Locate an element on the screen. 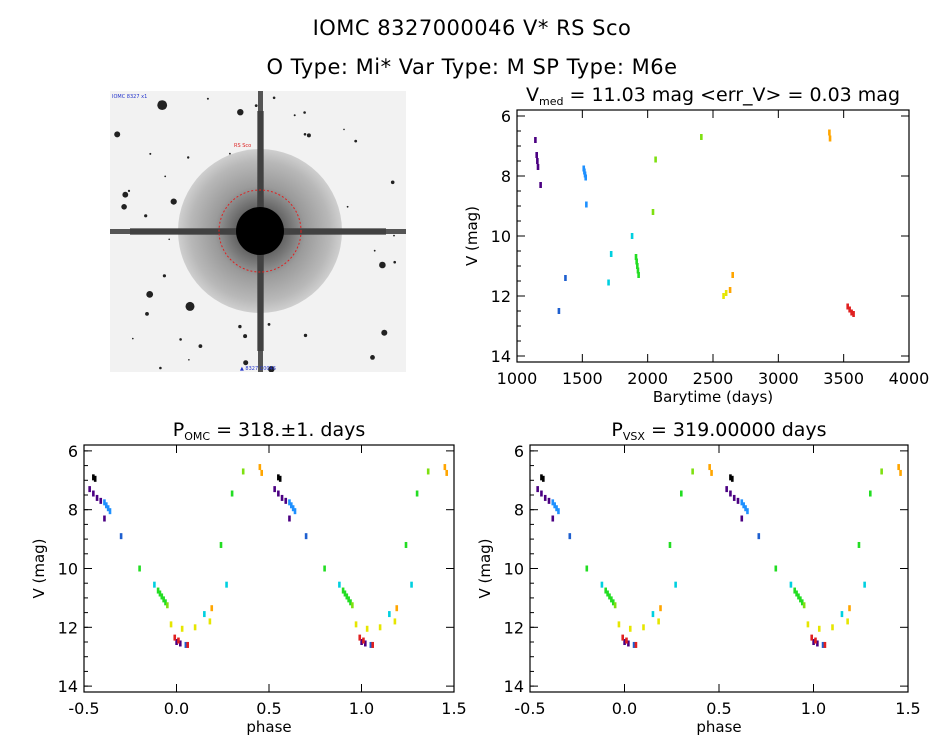  plot-title: PVSX = 319.00000 days is located at coordinates (718, 431).